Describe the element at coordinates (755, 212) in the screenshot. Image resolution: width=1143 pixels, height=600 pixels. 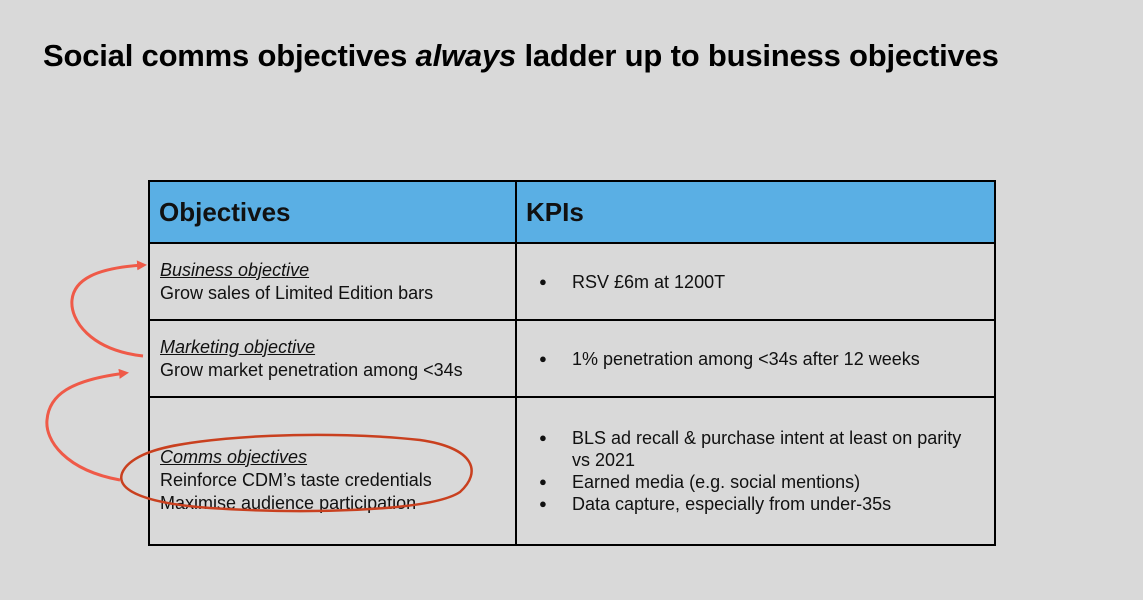
I see `header-kpis: KPIs` at that location.